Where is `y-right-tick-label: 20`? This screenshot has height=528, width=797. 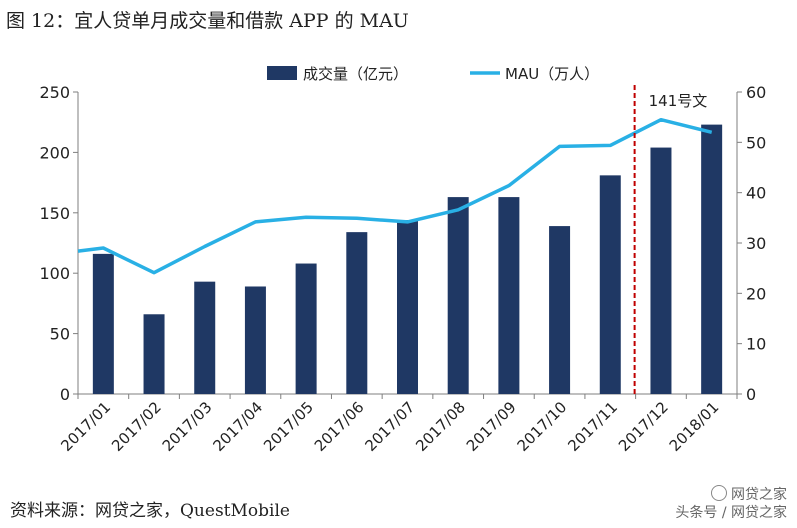 y-right-tick-label: 20 is located at coordinates (756, 293).